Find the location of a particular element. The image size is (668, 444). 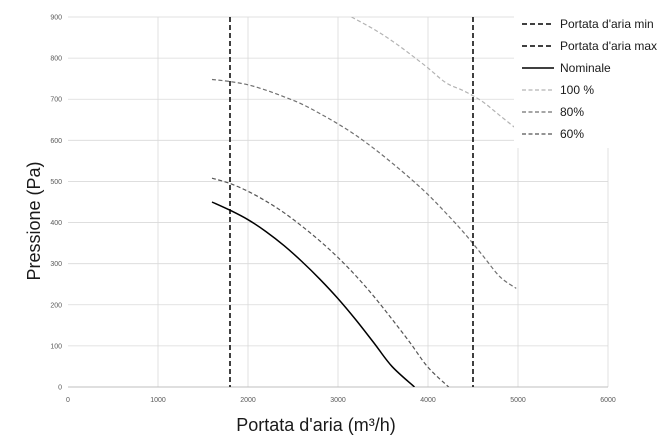

y-tick-label: 0 is located at coordinates (60, 388).